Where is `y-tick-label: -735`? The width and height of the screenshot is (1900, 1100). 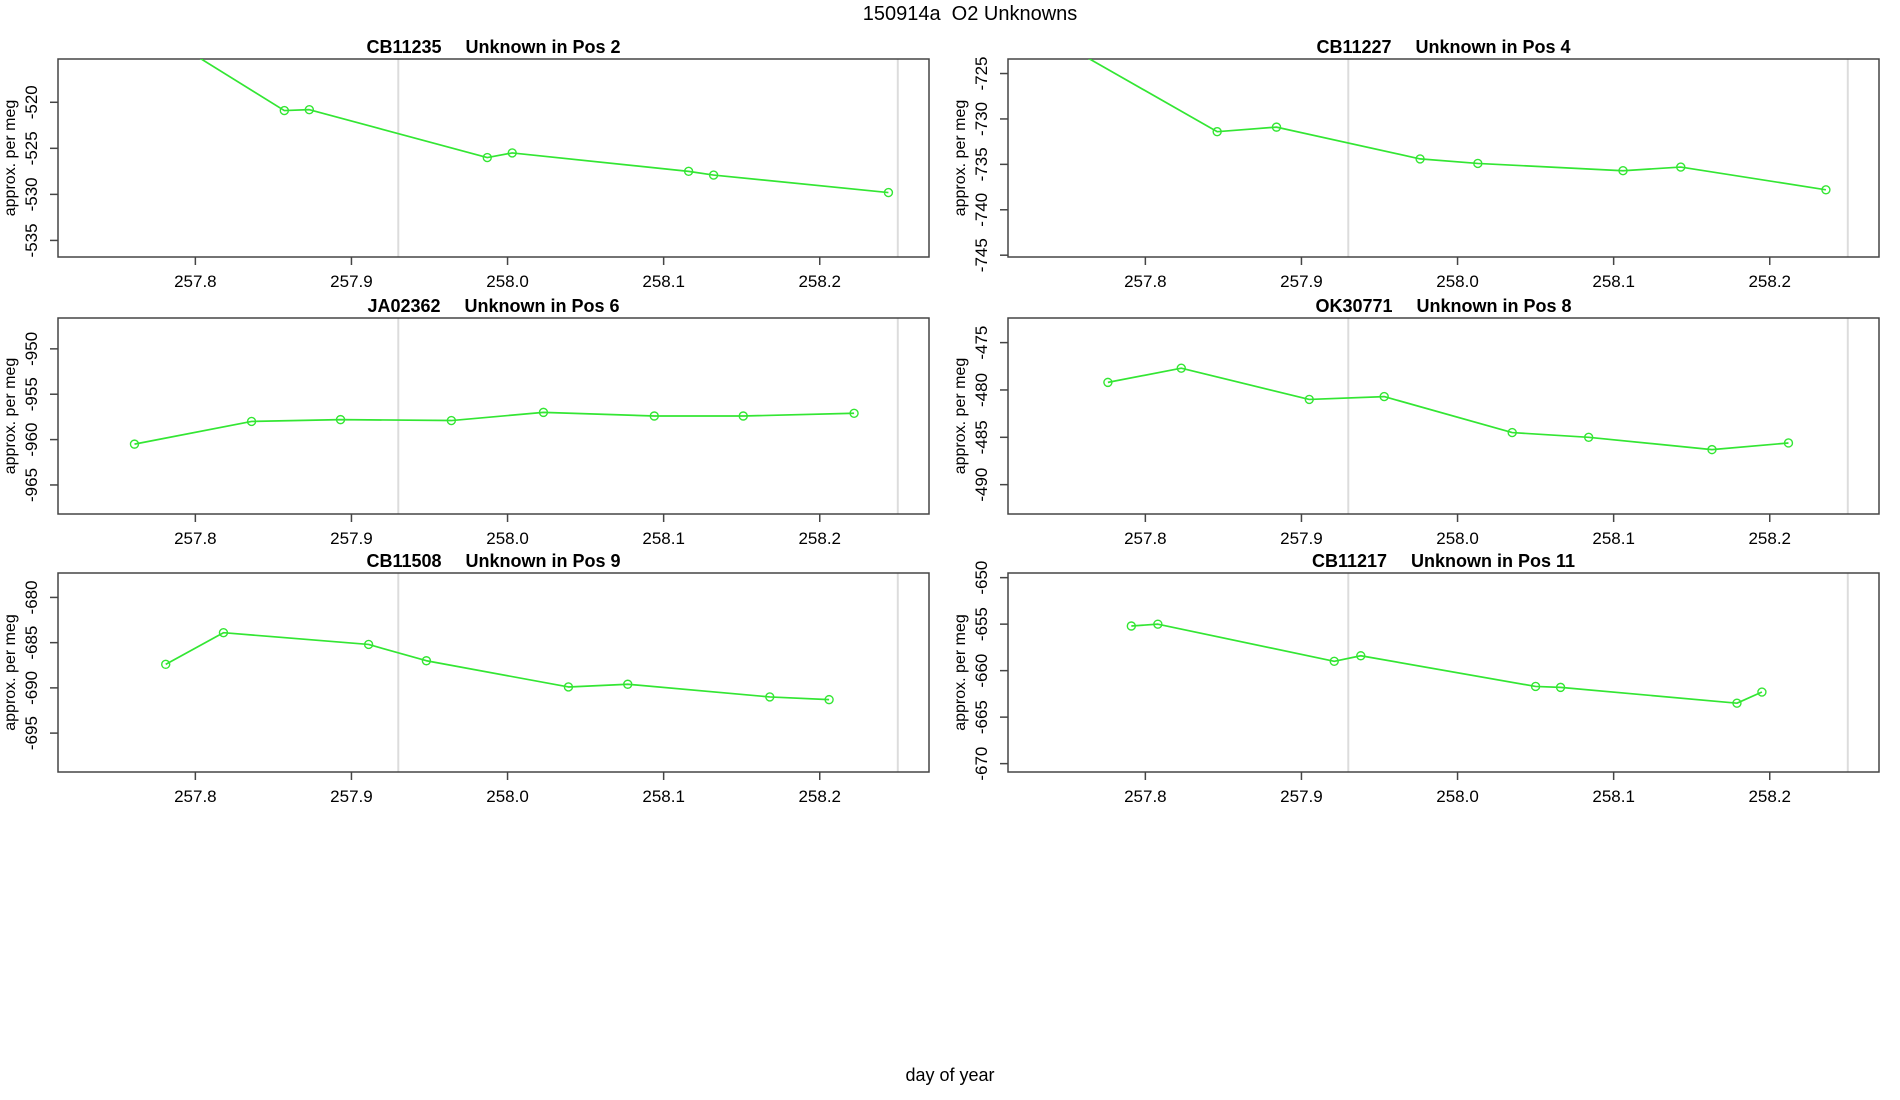 y-tick-label: -735 is located at coordinates (981, 164).